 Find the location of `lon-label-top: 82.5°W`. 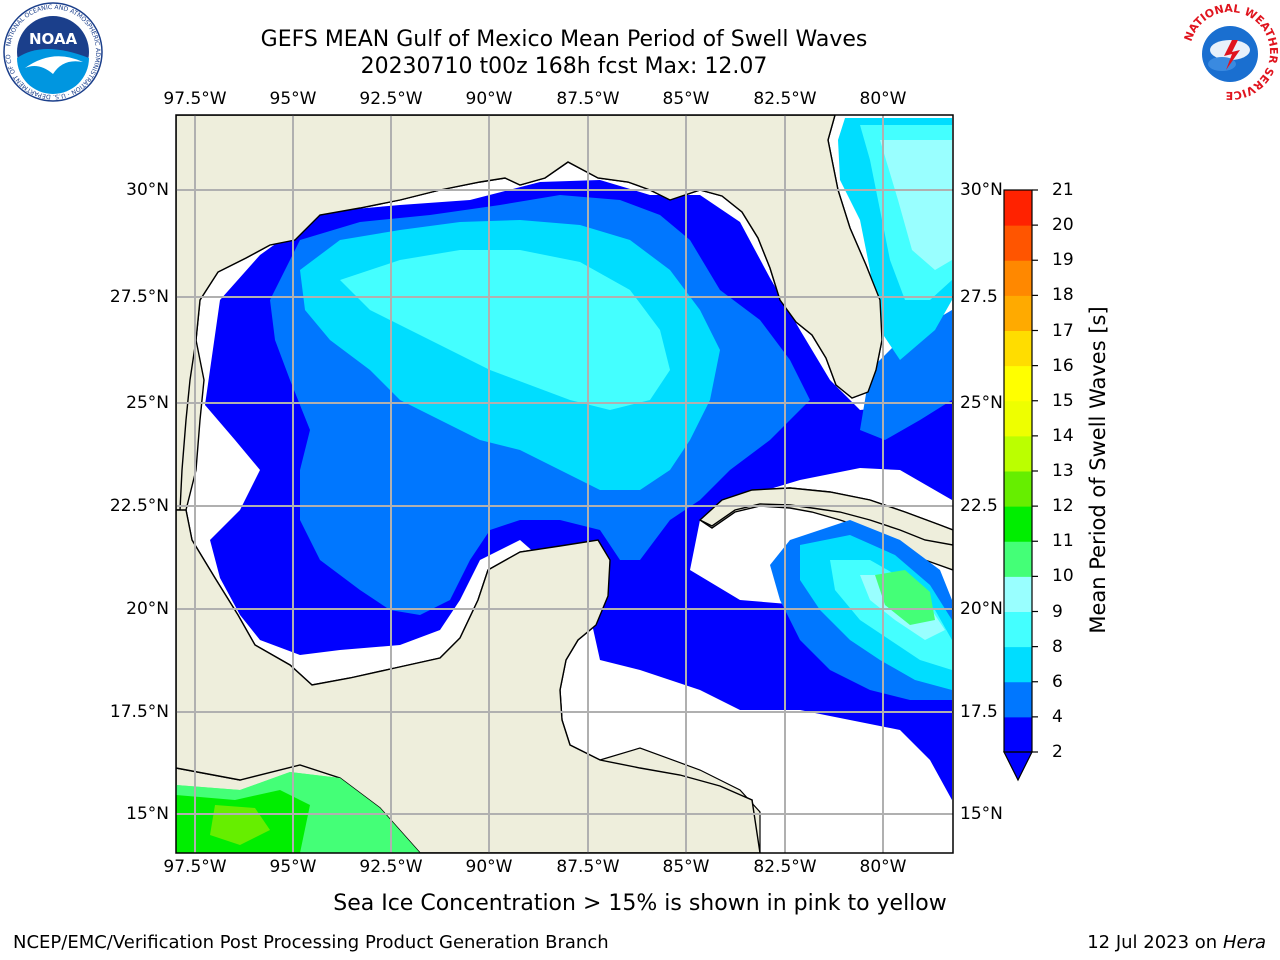

lon-label-top: 82.5°W is located at coordinates (785, 99).